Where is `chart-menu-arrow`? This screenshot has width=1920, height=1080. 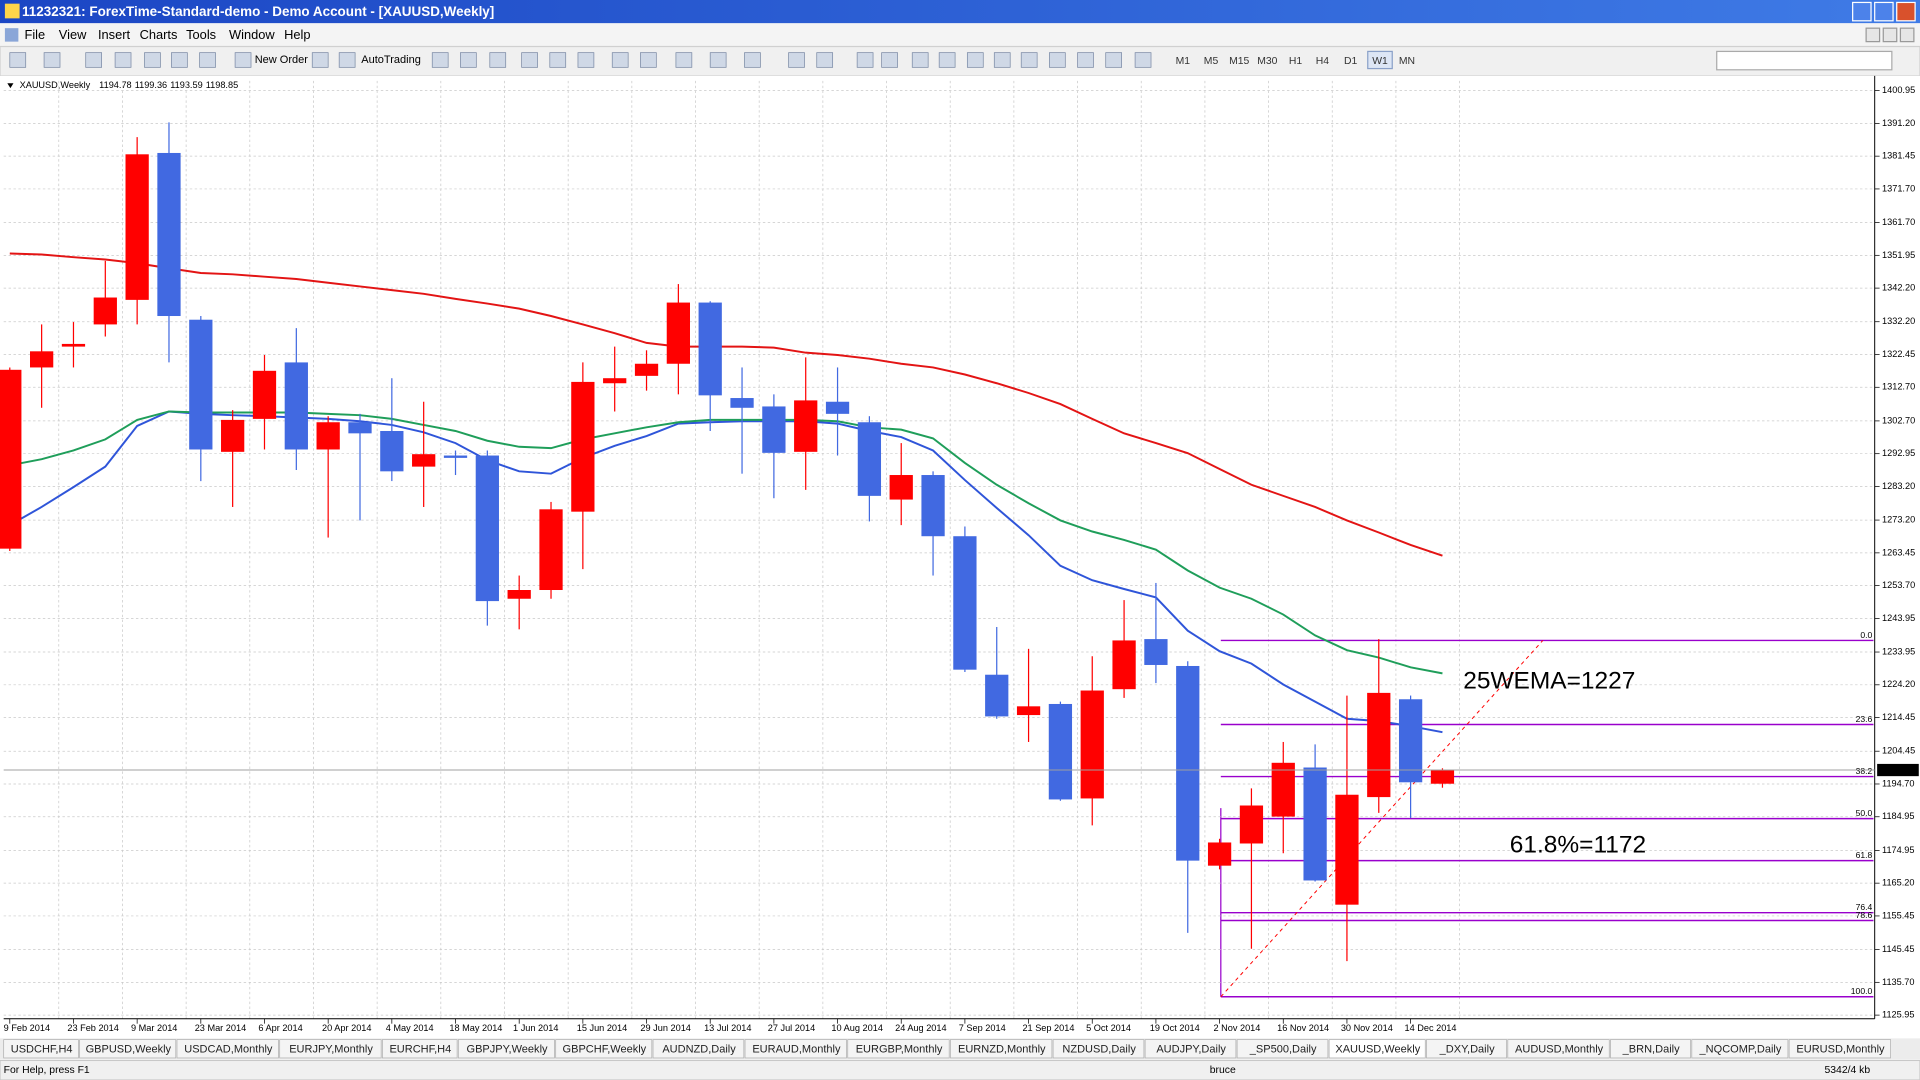
chart-menu-arrow is located at coordinates (10, 86).